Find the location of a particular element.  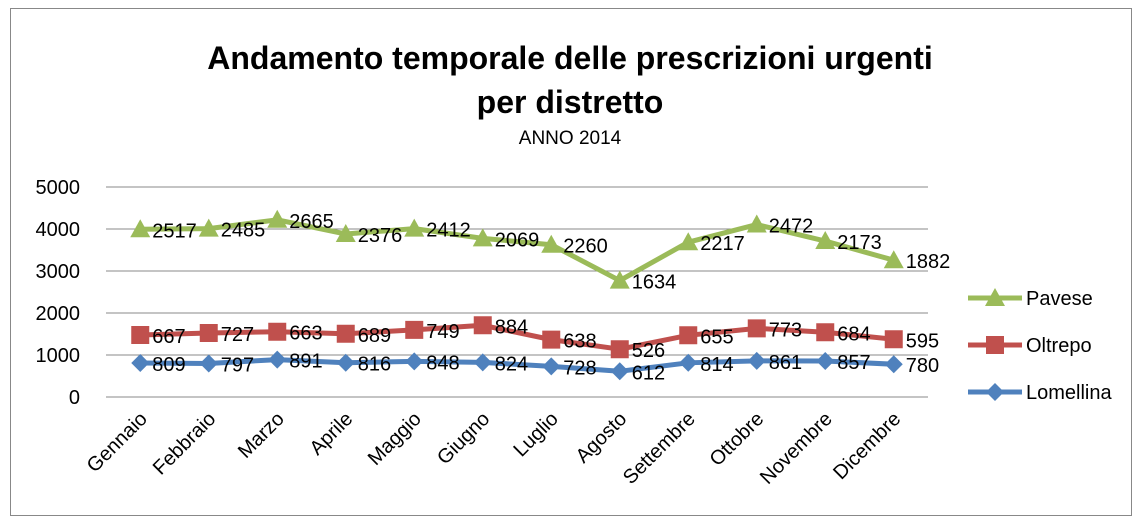

data-label: 655 is located at coordinates (716, 337).